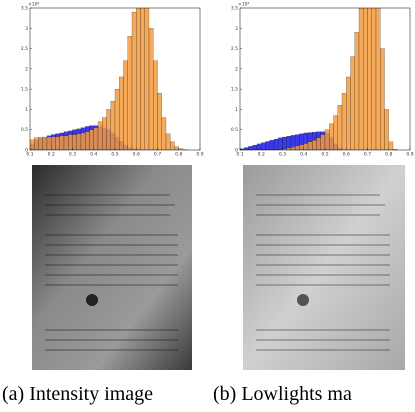  I want to click on axis-multiplier: ×10⁴, so click(243, 5).